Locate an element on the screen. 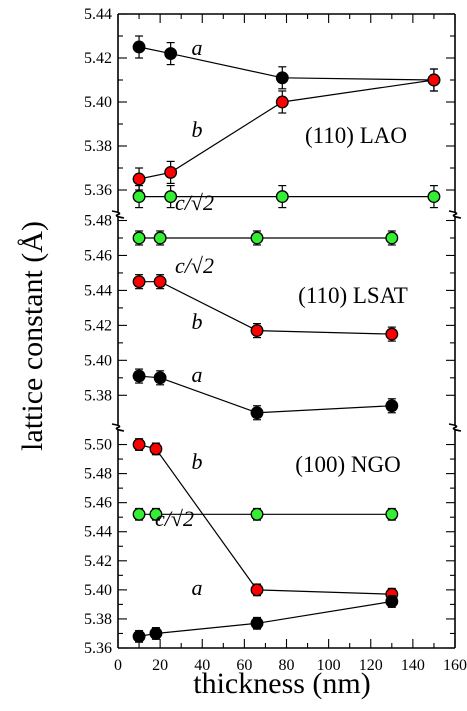  panel-label: (110) LSAT is located at coordinates (353, 295).